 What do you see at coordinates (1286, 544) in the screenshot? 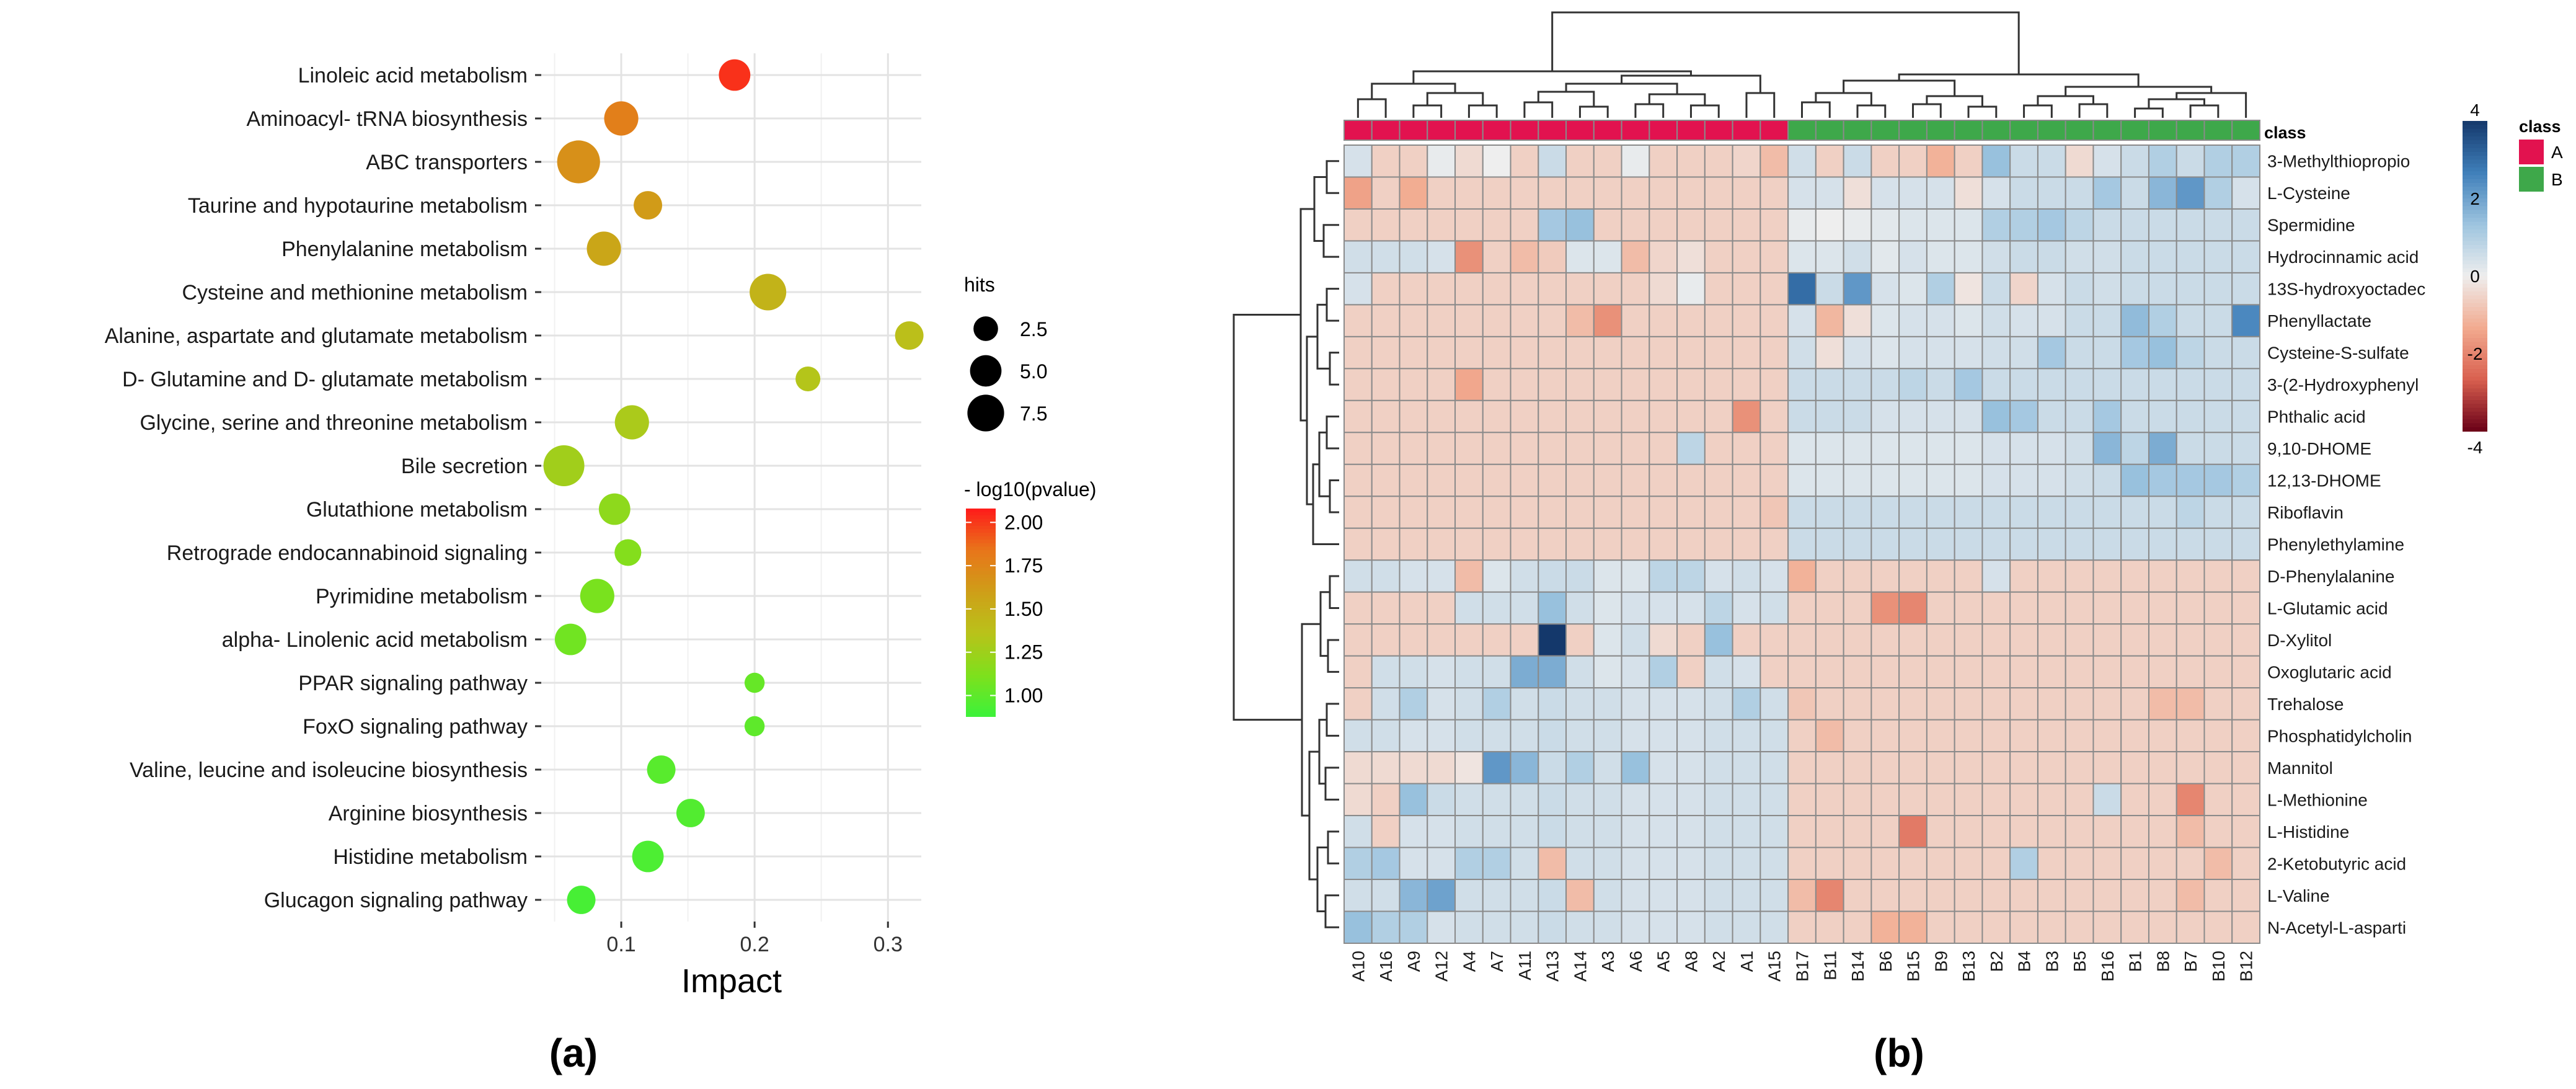
I see `row-dendrogram` at bounding box center [1286, 544].